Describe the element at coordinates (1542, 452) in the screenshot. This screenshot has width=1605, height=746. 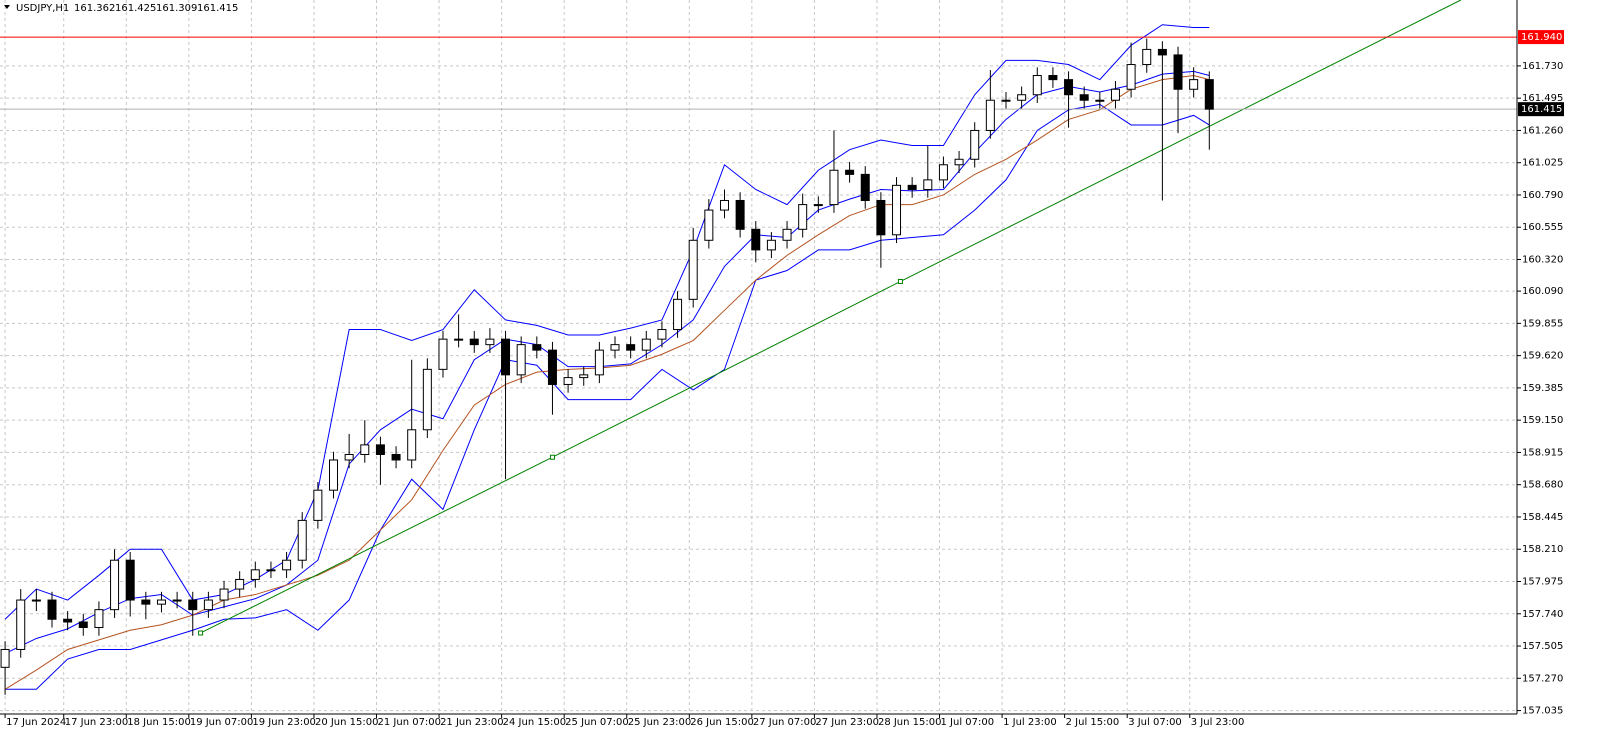
I see `y-tick-label: 158.915` at that location.